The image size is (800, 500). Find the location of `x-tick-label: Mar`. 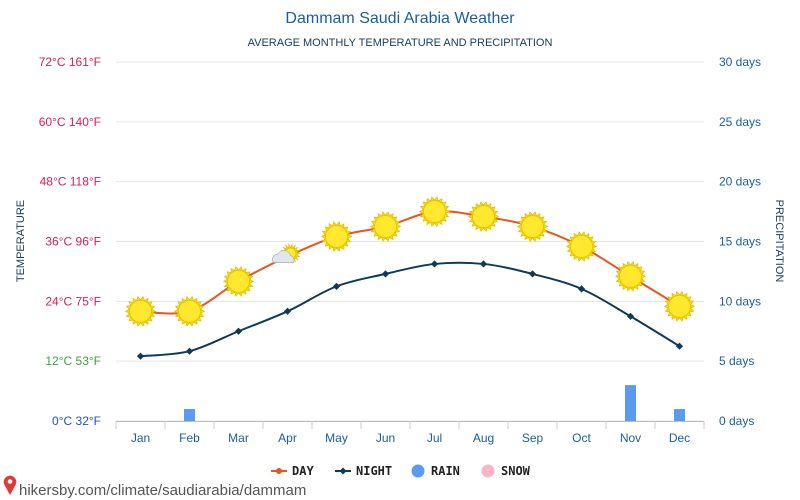

x-tick-label: Mar is located at coordinates (238, 438).